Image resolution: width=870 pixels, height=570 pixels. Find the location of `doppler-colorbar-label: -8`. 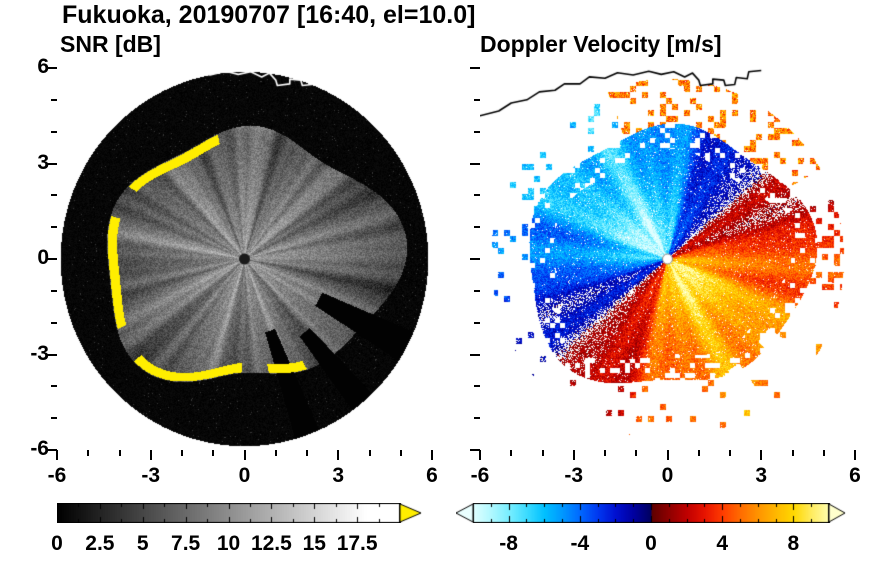

doppler-colorbar-label: -8 is located at coordinates (508, 543).